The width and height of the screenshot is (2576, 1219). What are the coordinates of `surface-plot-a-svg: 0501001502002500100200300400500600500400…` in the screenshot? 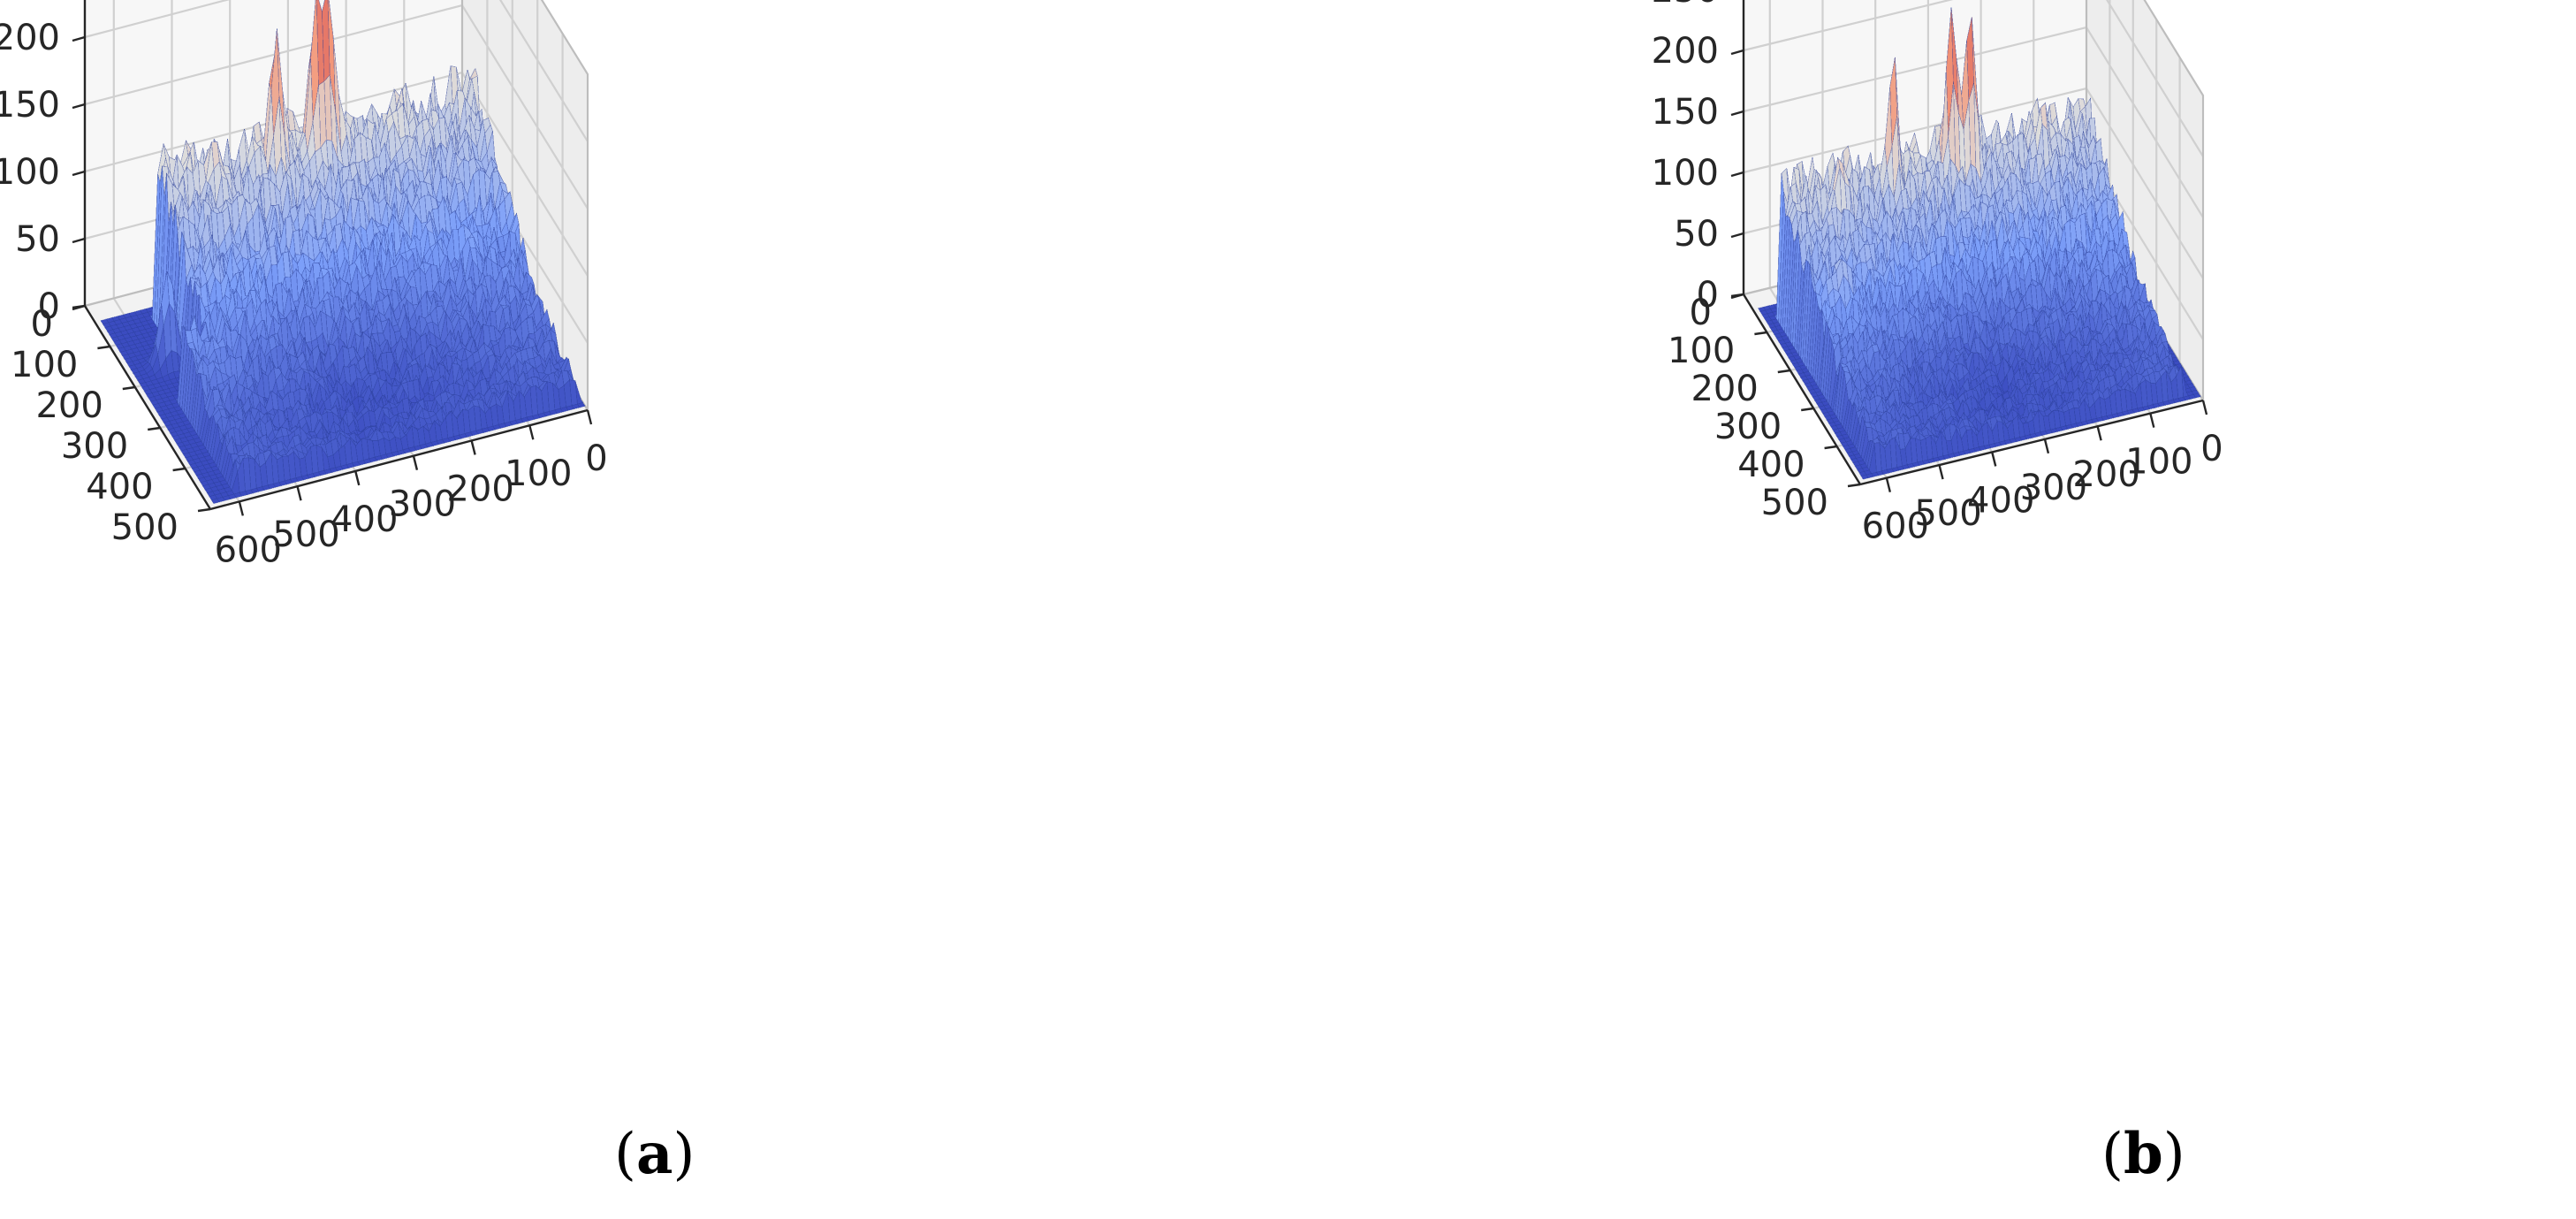 It's located at (304, 285).